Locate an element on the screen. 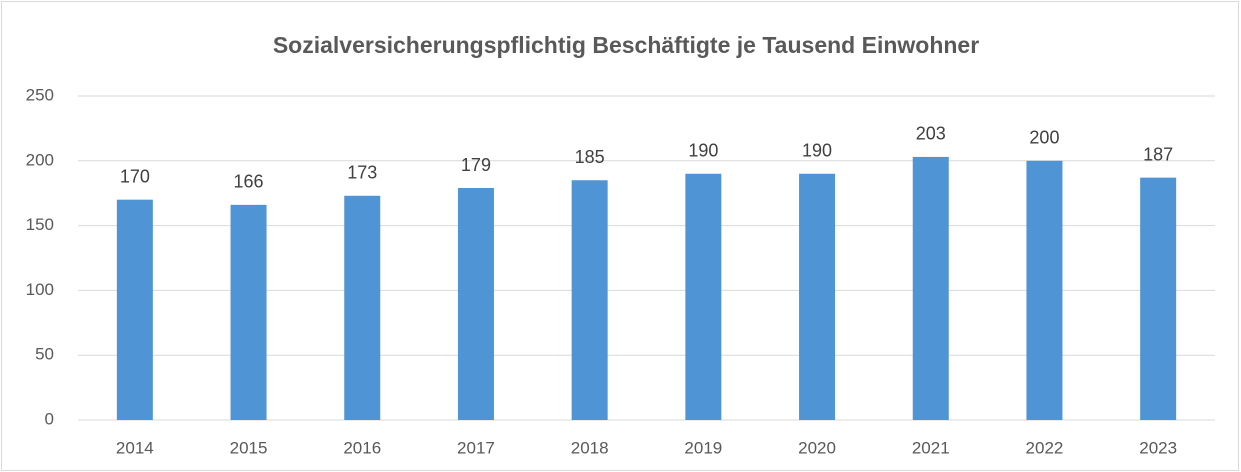 This screenshot has width=1241, height=472. x-tick-label: 2020 is located at coordinates (817, 447).